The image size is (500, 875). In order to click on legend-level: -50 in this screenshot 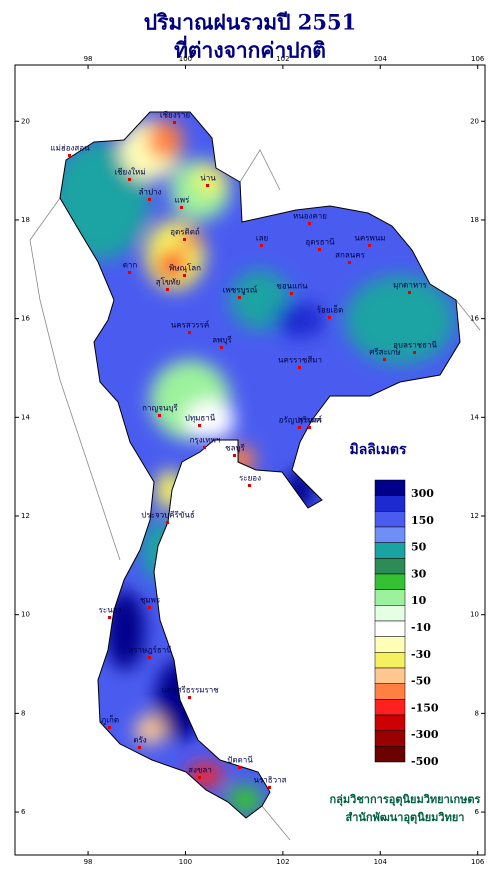, I will do `click(421, 681)`.